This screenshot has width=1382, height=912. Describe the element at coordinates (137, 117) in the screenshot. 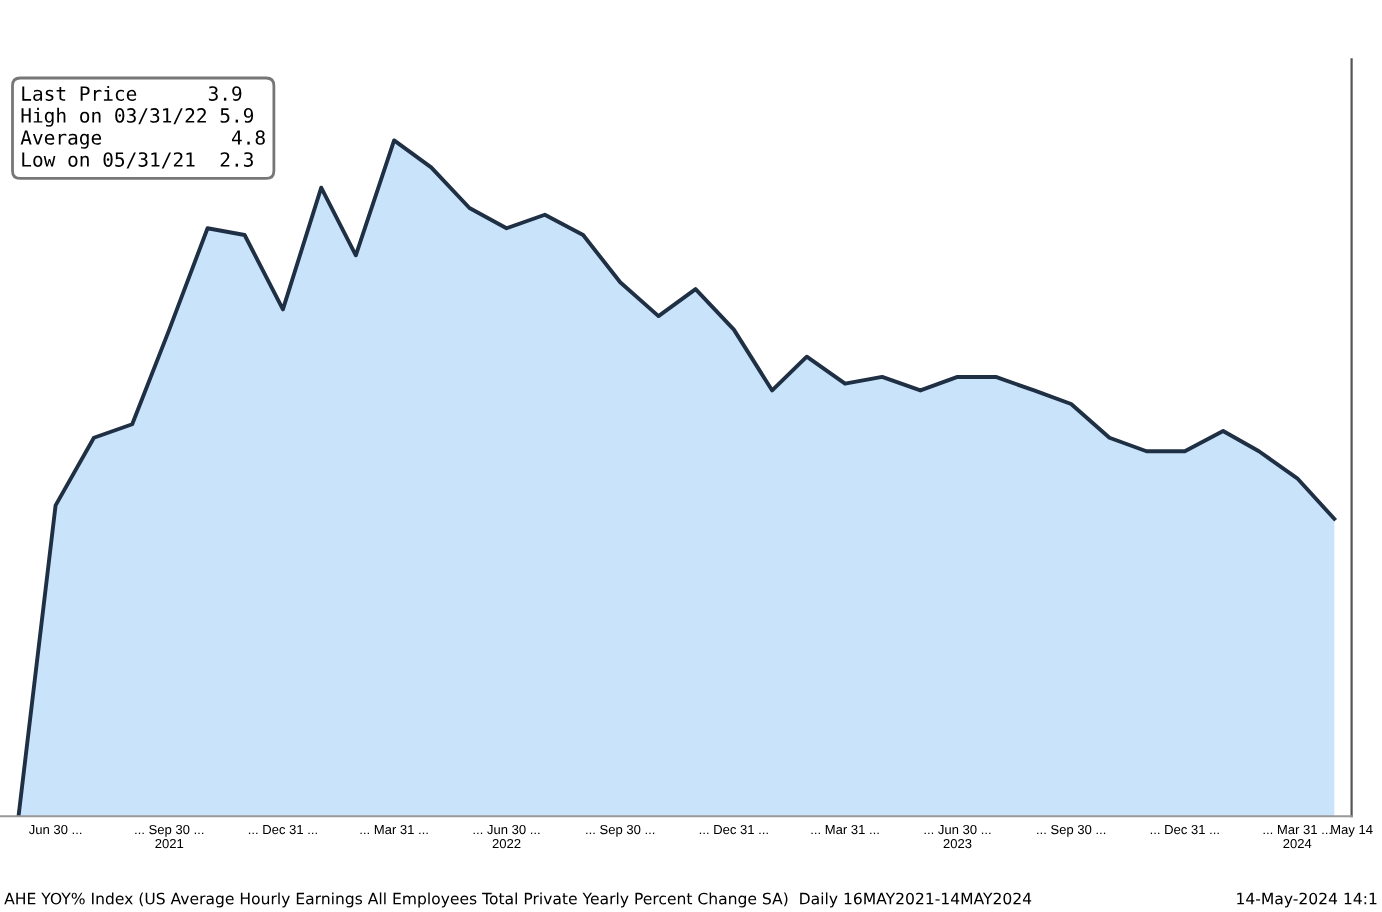

I see `text: High on 03/31/22 5.9` at that location.